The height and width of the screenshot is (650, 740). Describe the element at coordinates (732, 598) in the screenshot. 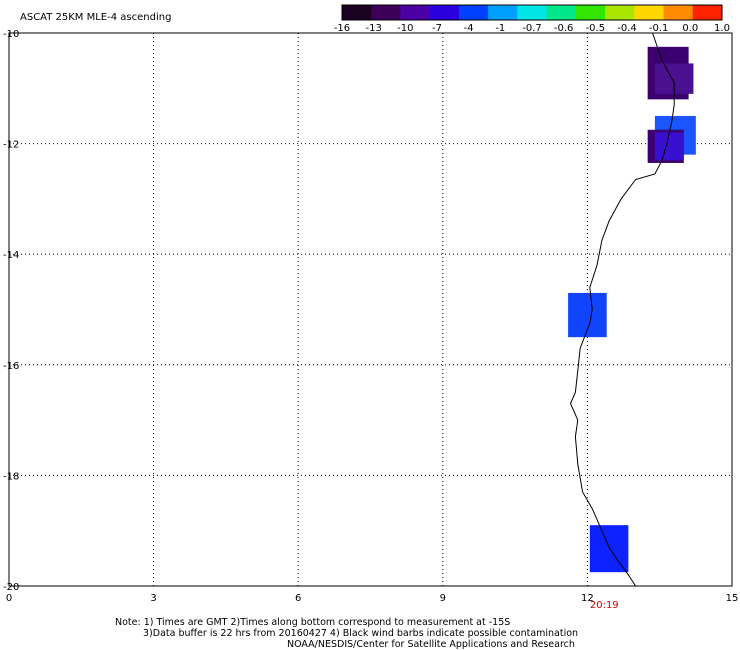

I see `x-tick-label: 15` at that location.